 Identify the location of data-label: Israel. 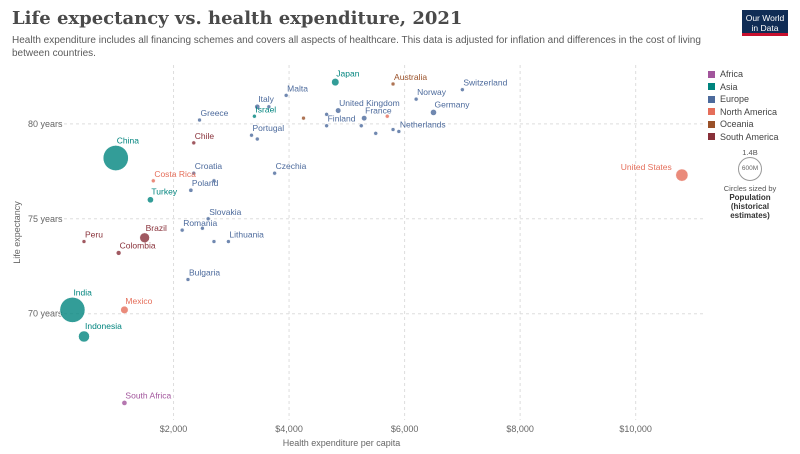
(265, 109).